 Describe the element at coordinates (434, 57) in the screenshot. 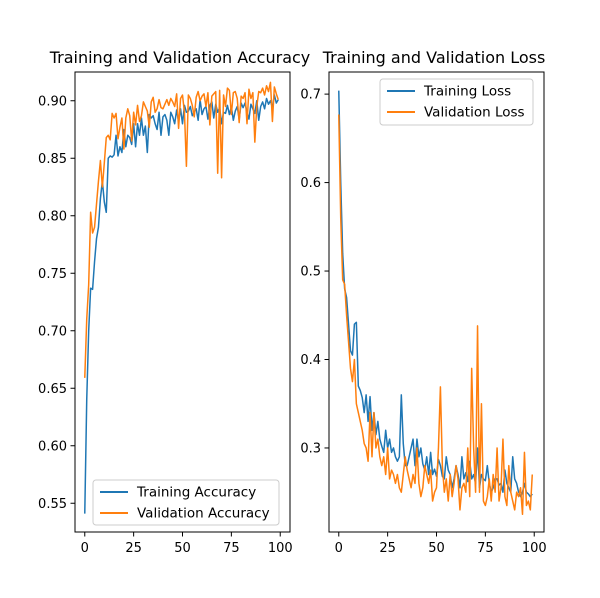

I see `chart-title: Training and Validation Loss` at that location.